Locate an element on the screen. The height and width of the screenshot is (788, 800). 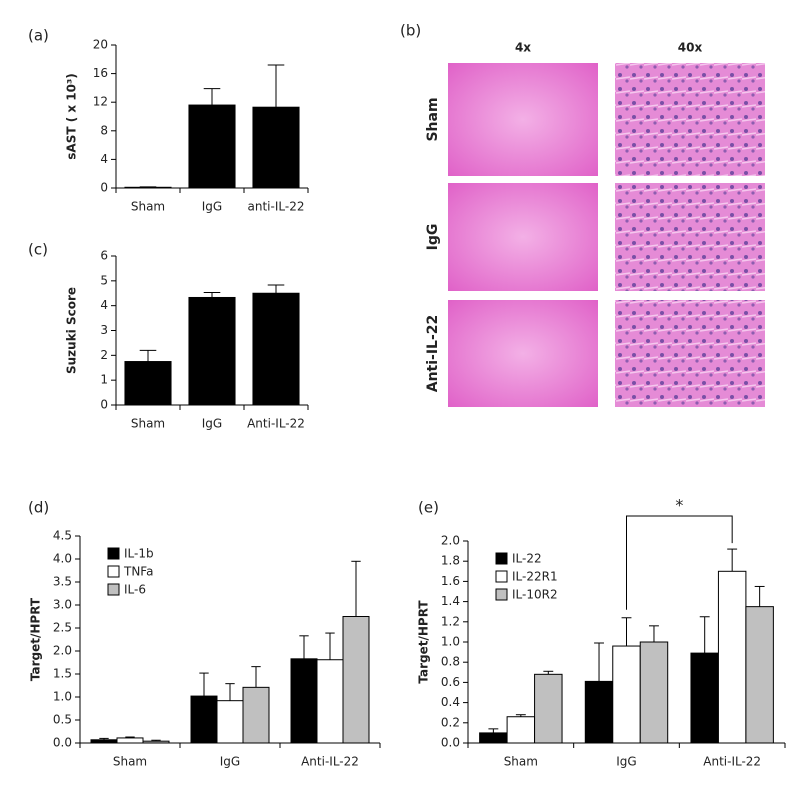
panel-label: (d) is located at coordinates (38, 508).